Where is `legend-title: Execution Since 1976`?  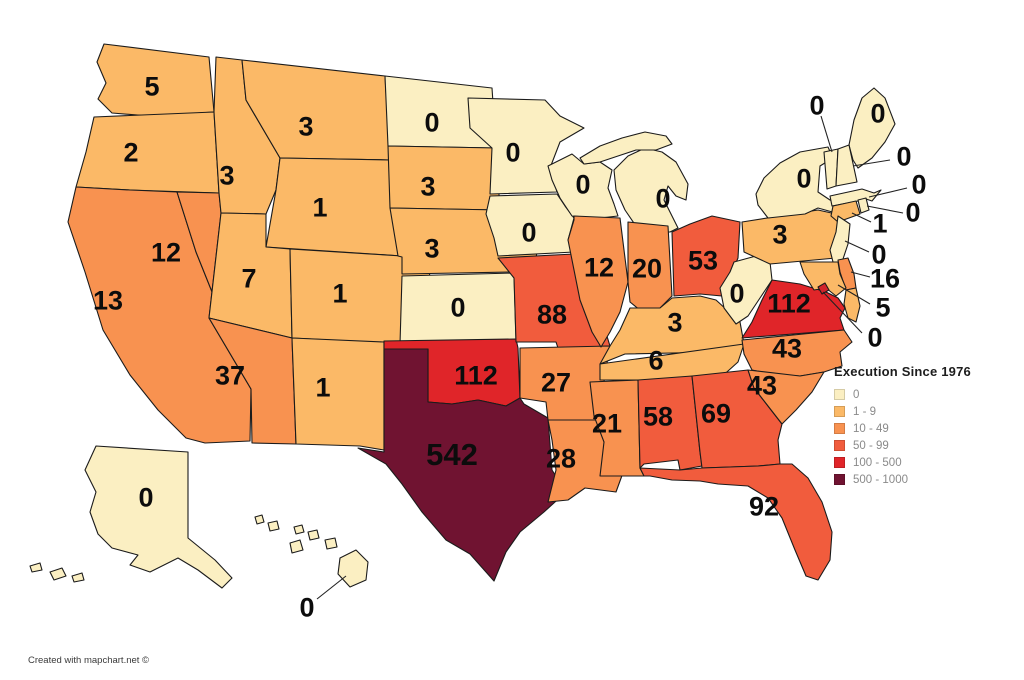 legend-title: Execution Since 1976 is located at coordinates (902, 371).